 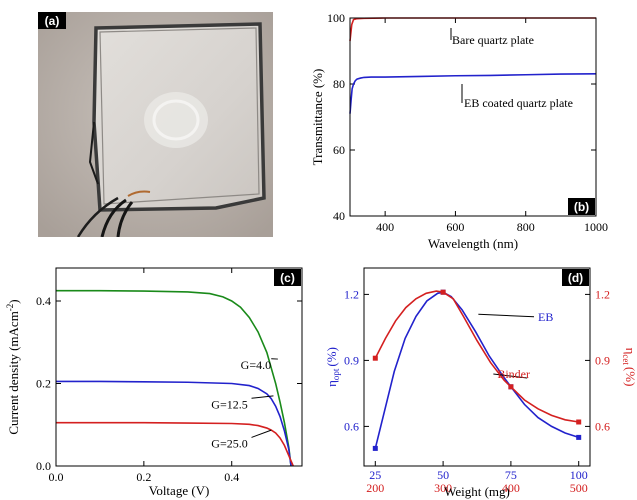 I want to click on c-y-axis-label: Current density (mAcm-2), so click(x=13, y=366).